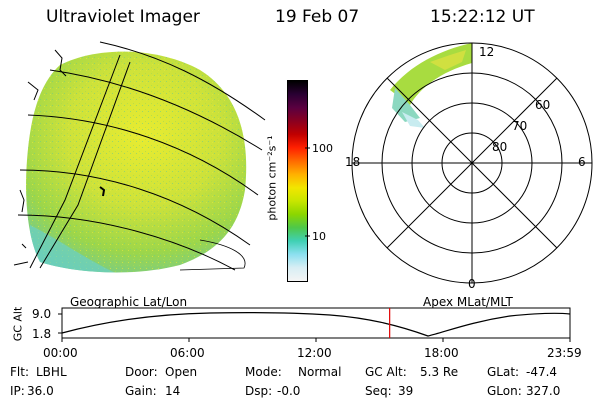  Describe the element at coordinates (314, 353) in the screenshot. I see `alt-xtick-2: 12:00` at that location.